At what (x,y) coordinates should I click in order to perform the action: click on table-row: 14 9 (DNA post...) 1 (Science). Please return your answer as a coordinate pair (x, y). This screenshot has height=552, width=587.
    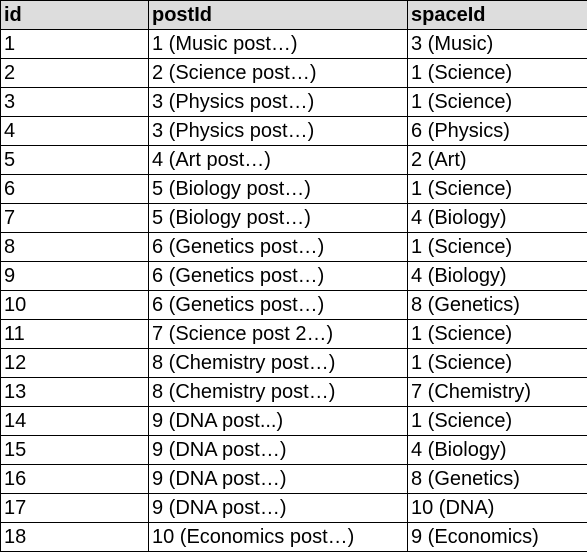
    Looking at the image, I should click on (293, 421).